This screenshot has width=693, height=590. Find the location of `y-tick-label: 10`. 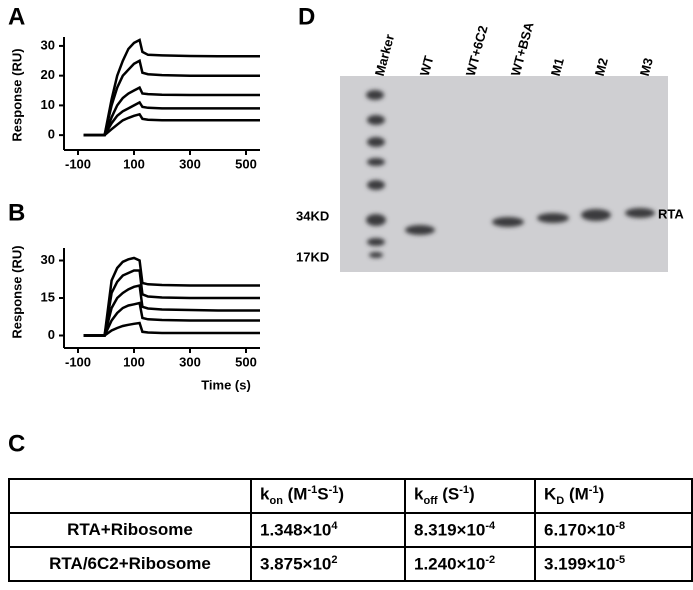

y-tick-label: 10 is located at coordinates (48, 104).